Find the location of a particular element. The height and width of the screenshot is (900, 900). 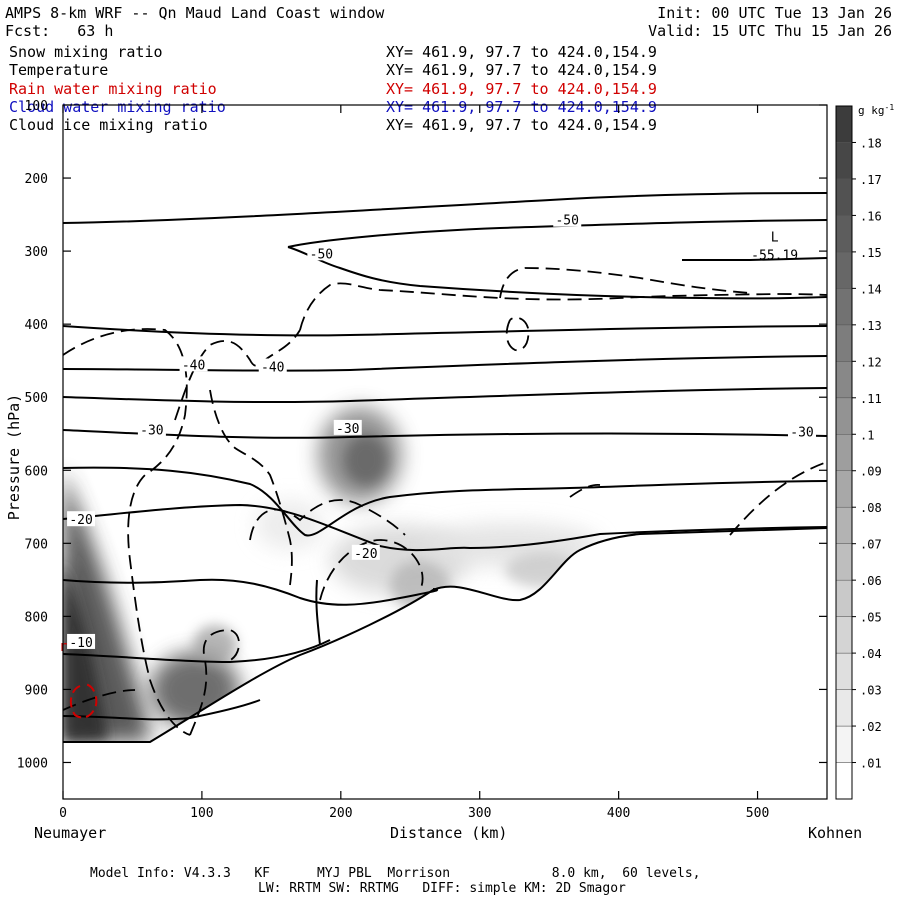

field-cloudwater-name: Cloud water mixing ratio is located at coordinates (117, 107).